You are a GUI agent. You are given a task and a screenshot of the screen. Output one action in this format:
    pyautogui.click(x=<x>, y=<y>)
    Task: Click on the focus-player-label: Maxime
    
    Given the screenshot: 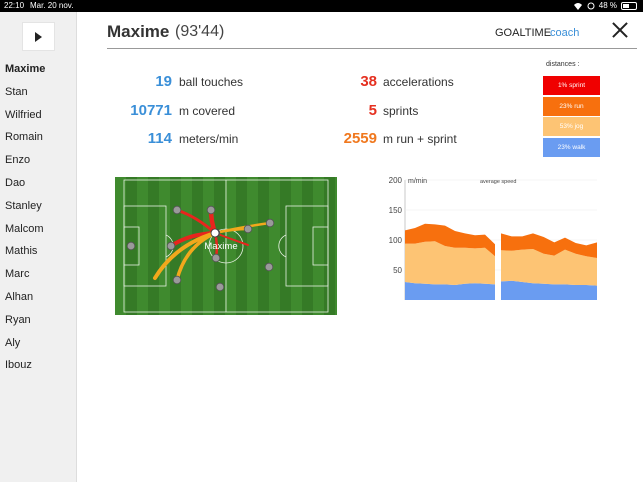 What is the action you would take?
    pyautogui.click(x=220, y=246)
    